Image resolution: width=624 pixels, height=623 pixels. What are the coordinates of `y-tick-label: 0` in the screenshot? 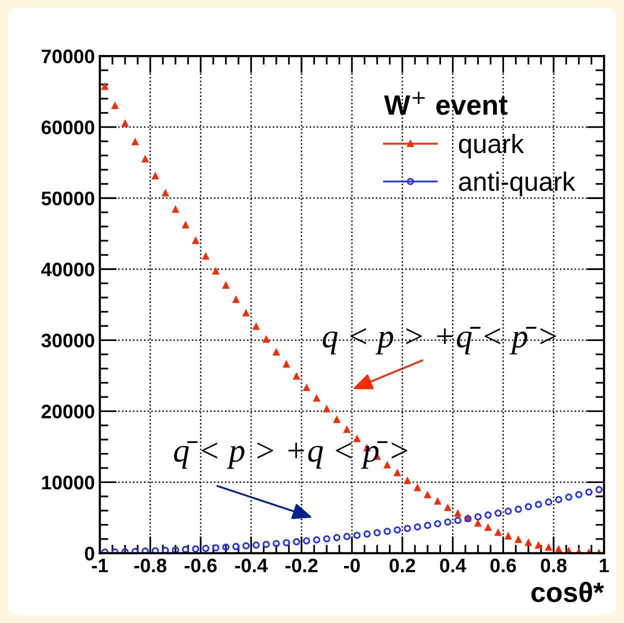 It's located at (89, 553).